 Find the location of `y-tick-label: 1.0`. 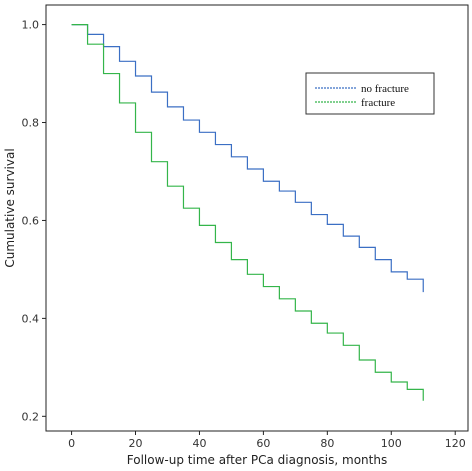

y-tick-label: 1.0 is located at coordinates (31, 25).